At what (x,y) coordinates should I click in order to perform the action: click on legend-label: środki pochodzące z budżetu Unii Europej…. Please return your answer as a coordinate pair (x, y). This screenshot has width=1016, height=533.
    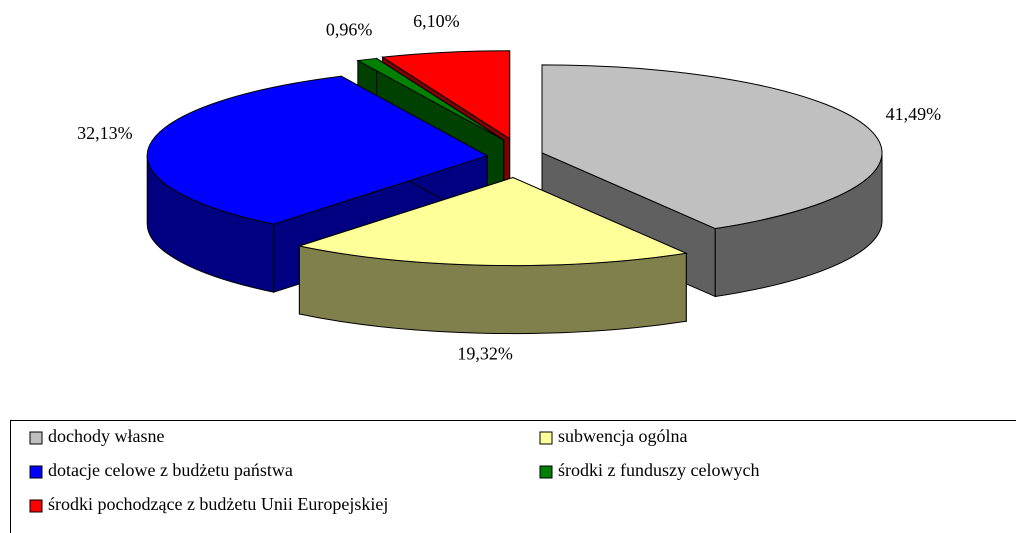
    Looking at the image, I should click on (218, 504).